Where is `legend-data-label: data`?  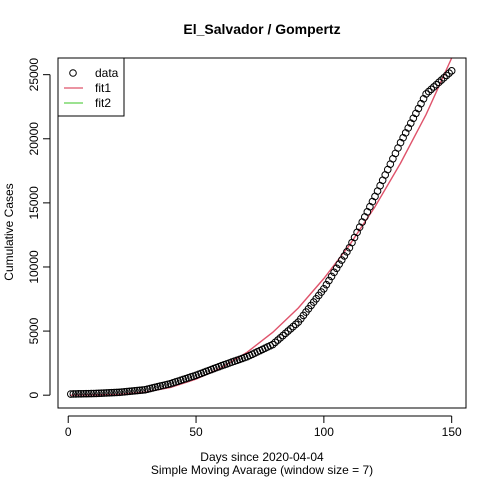
legend-data-label: data is located at coordinates (107, 73).